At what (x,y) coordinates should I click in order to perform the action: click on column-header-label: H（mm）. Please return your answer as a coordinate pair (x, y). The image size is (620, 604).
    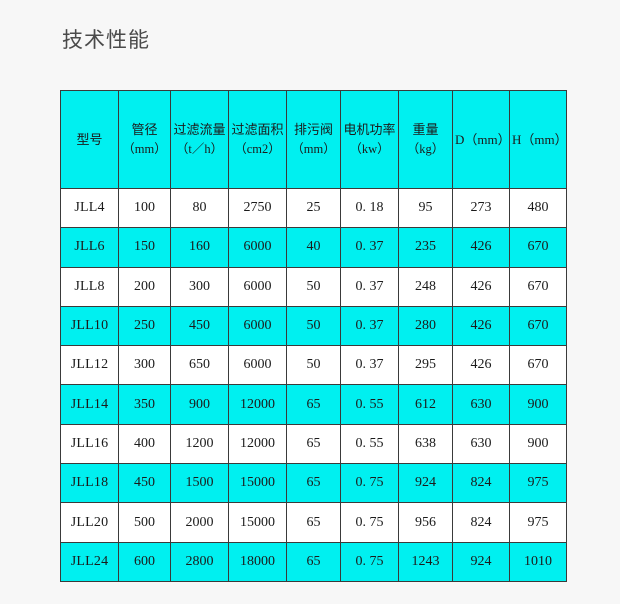
    Looking at the image, I should click on (539, 139).